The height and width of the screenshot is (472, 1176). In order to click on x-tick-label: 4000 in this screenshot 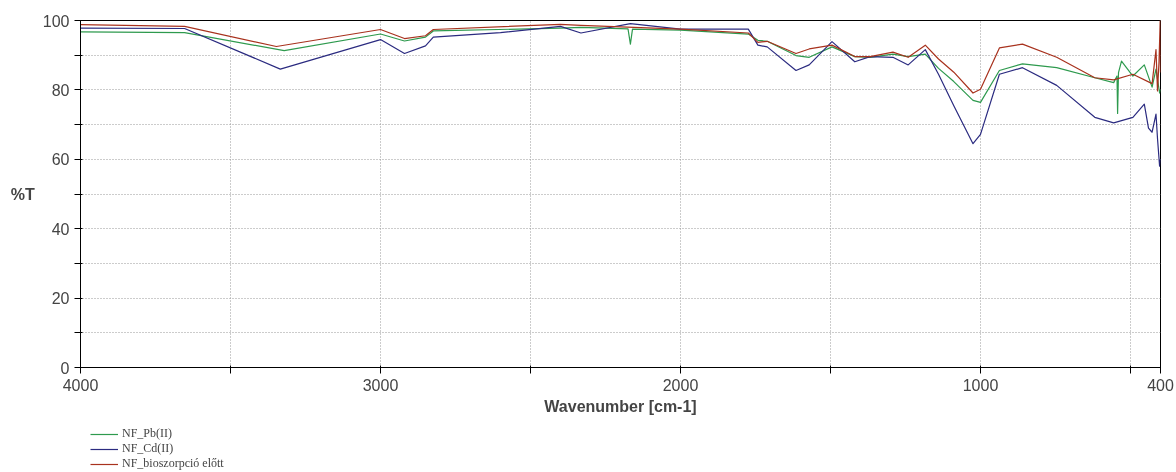, I will do `click(80, 385)`.